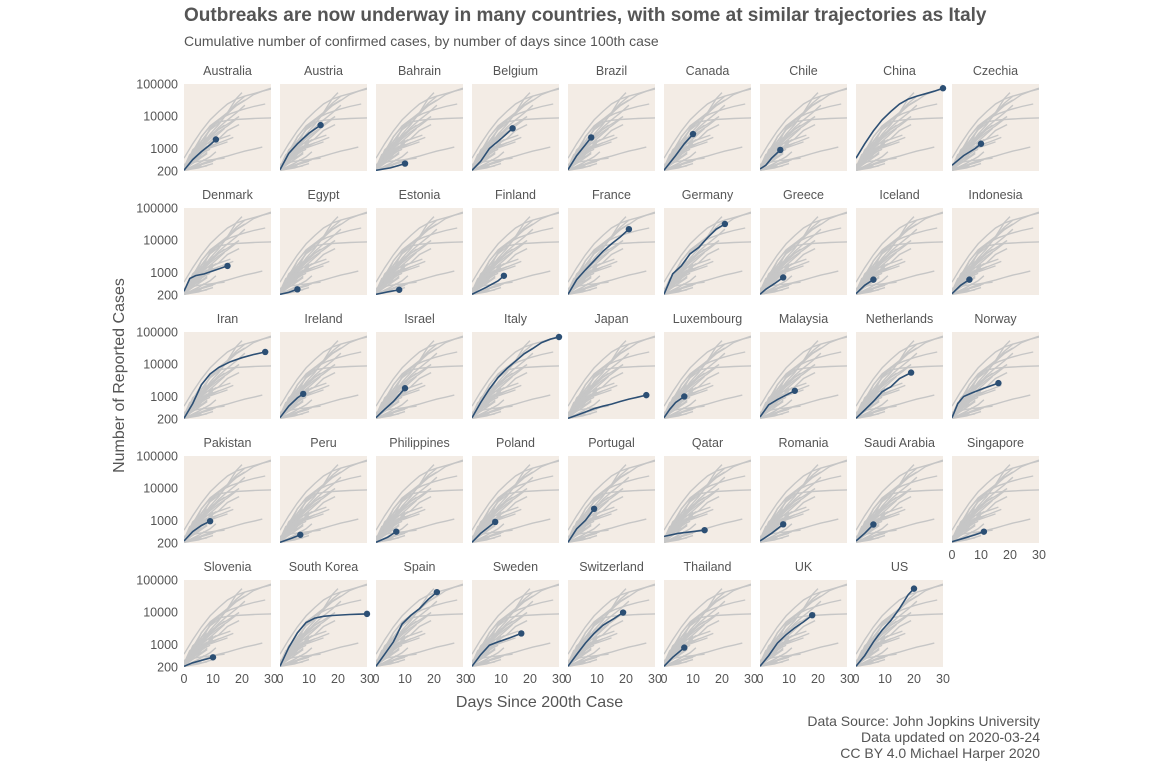  I want to click on facet-label: Chile, so click(803, 71).